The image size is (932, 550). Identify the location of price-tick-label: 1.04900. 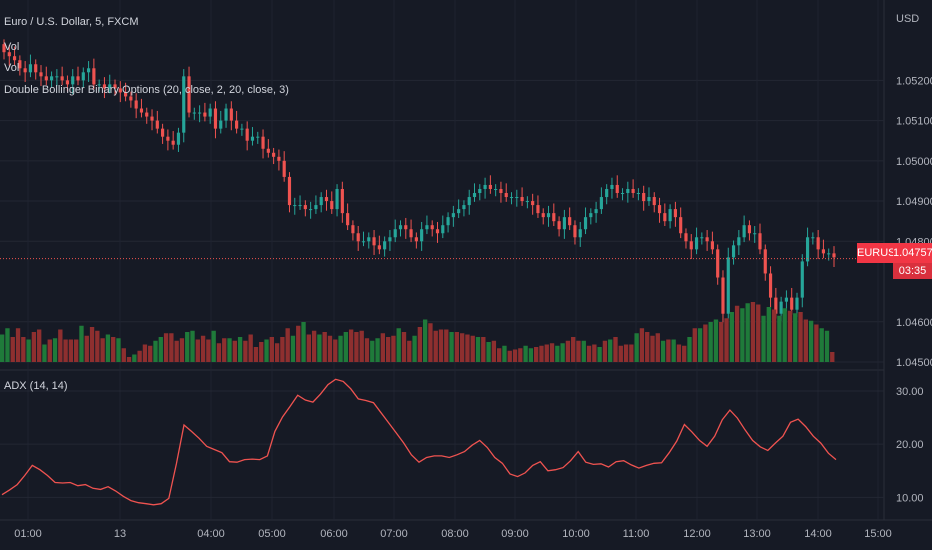
(914, 202).